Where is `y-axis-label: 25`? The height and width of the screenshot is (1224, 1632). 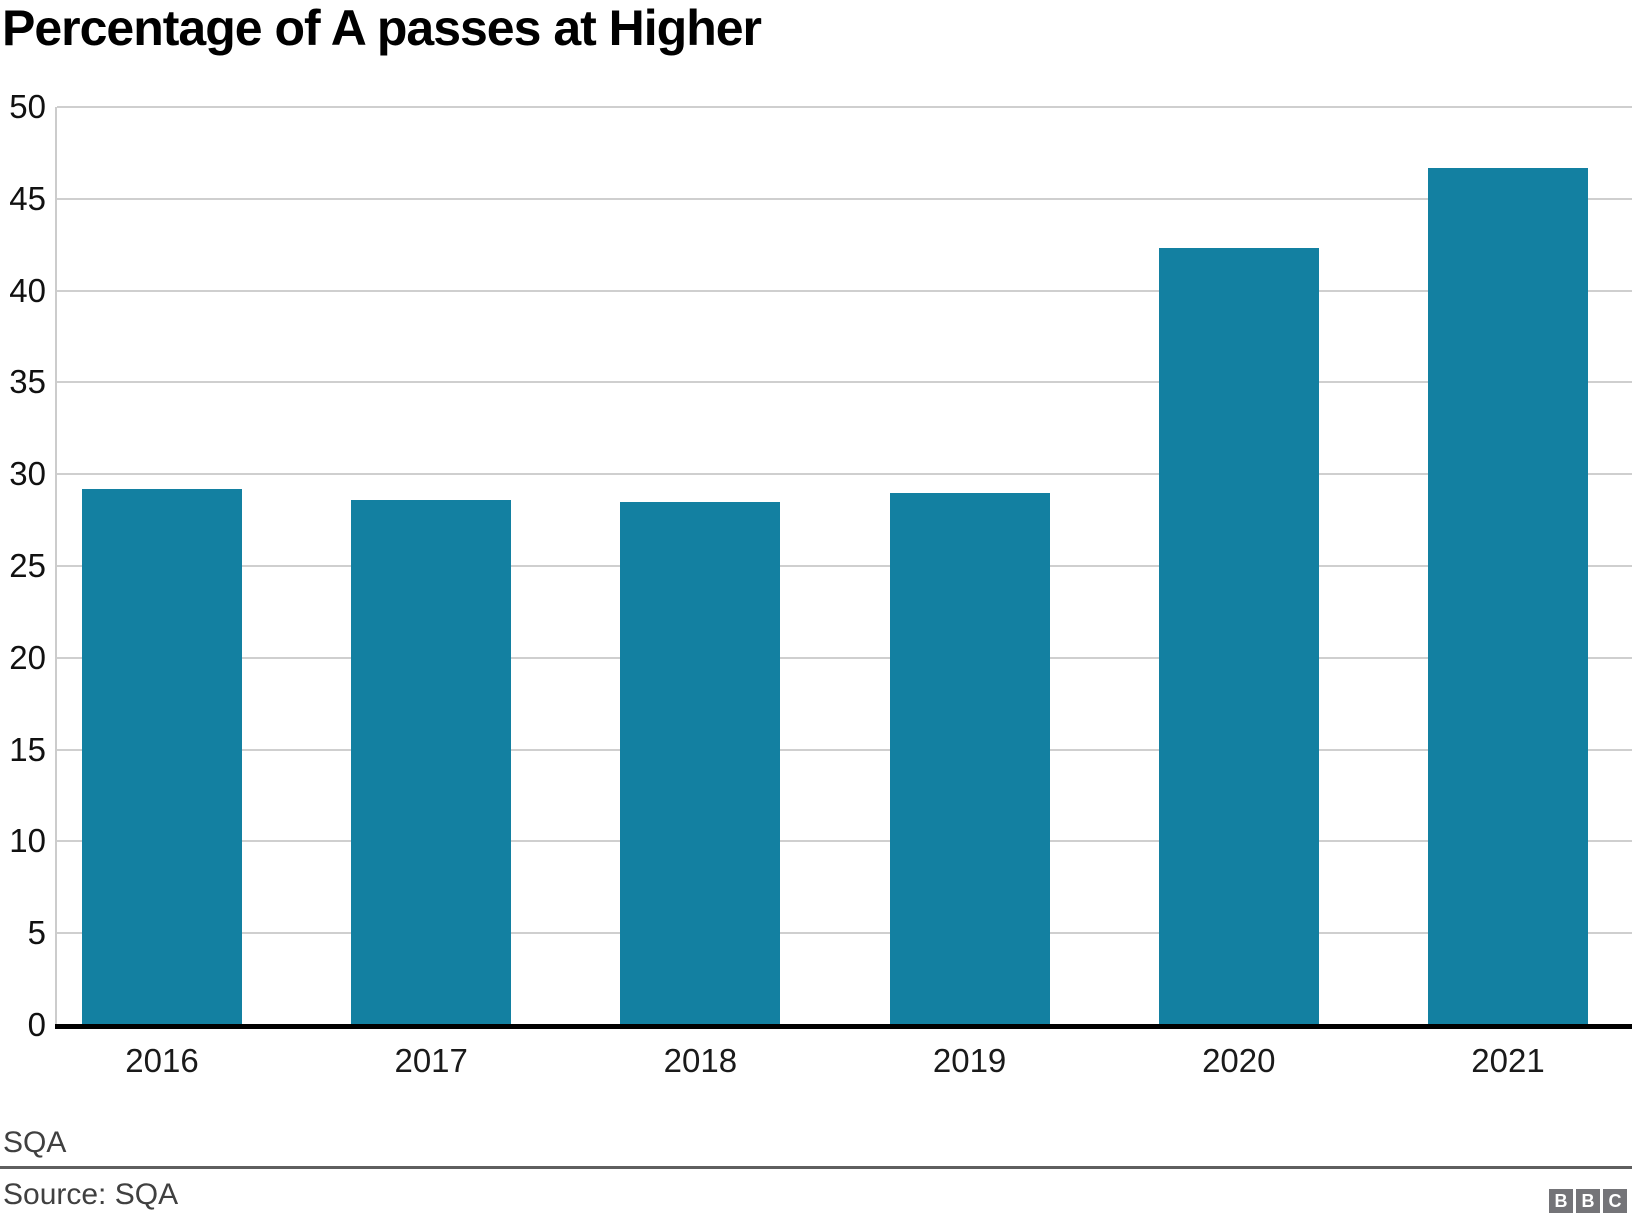 y-axis-label: 25 is located at coordinates (27, 565).